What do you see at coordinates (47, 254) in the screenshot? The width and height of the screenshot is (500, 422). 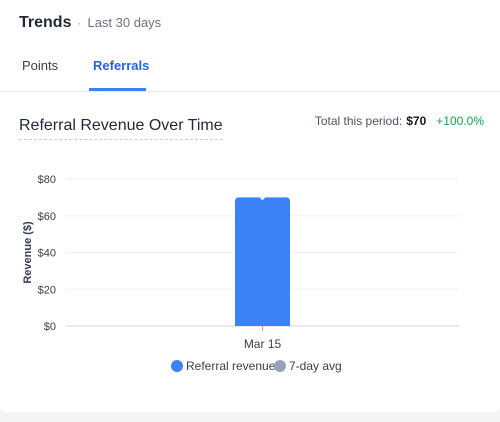 I see `y-tick-label: $40` at bounding box center [47, 254].